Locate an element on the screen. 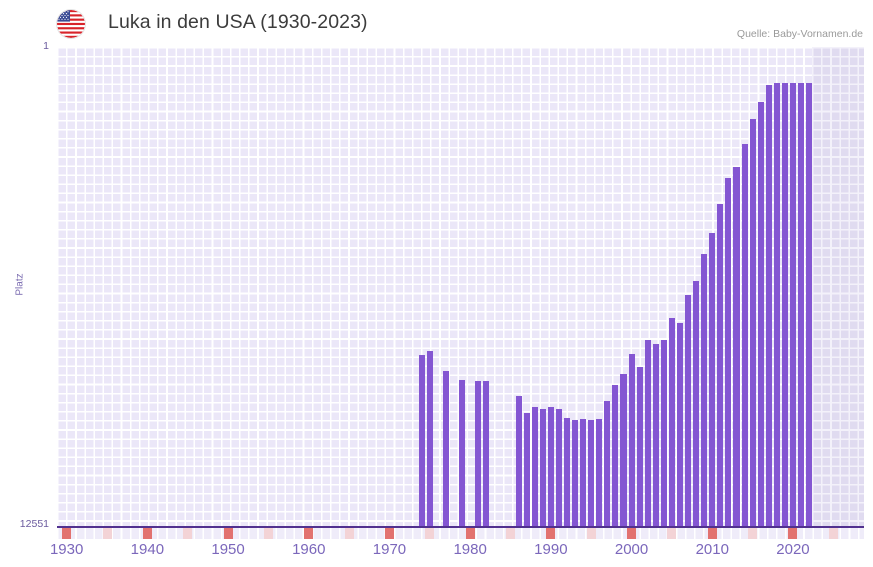 Image resolution: width=873 pixels, height=567 pixels. x-axis-tick-band is located at coordinates (460, 533).